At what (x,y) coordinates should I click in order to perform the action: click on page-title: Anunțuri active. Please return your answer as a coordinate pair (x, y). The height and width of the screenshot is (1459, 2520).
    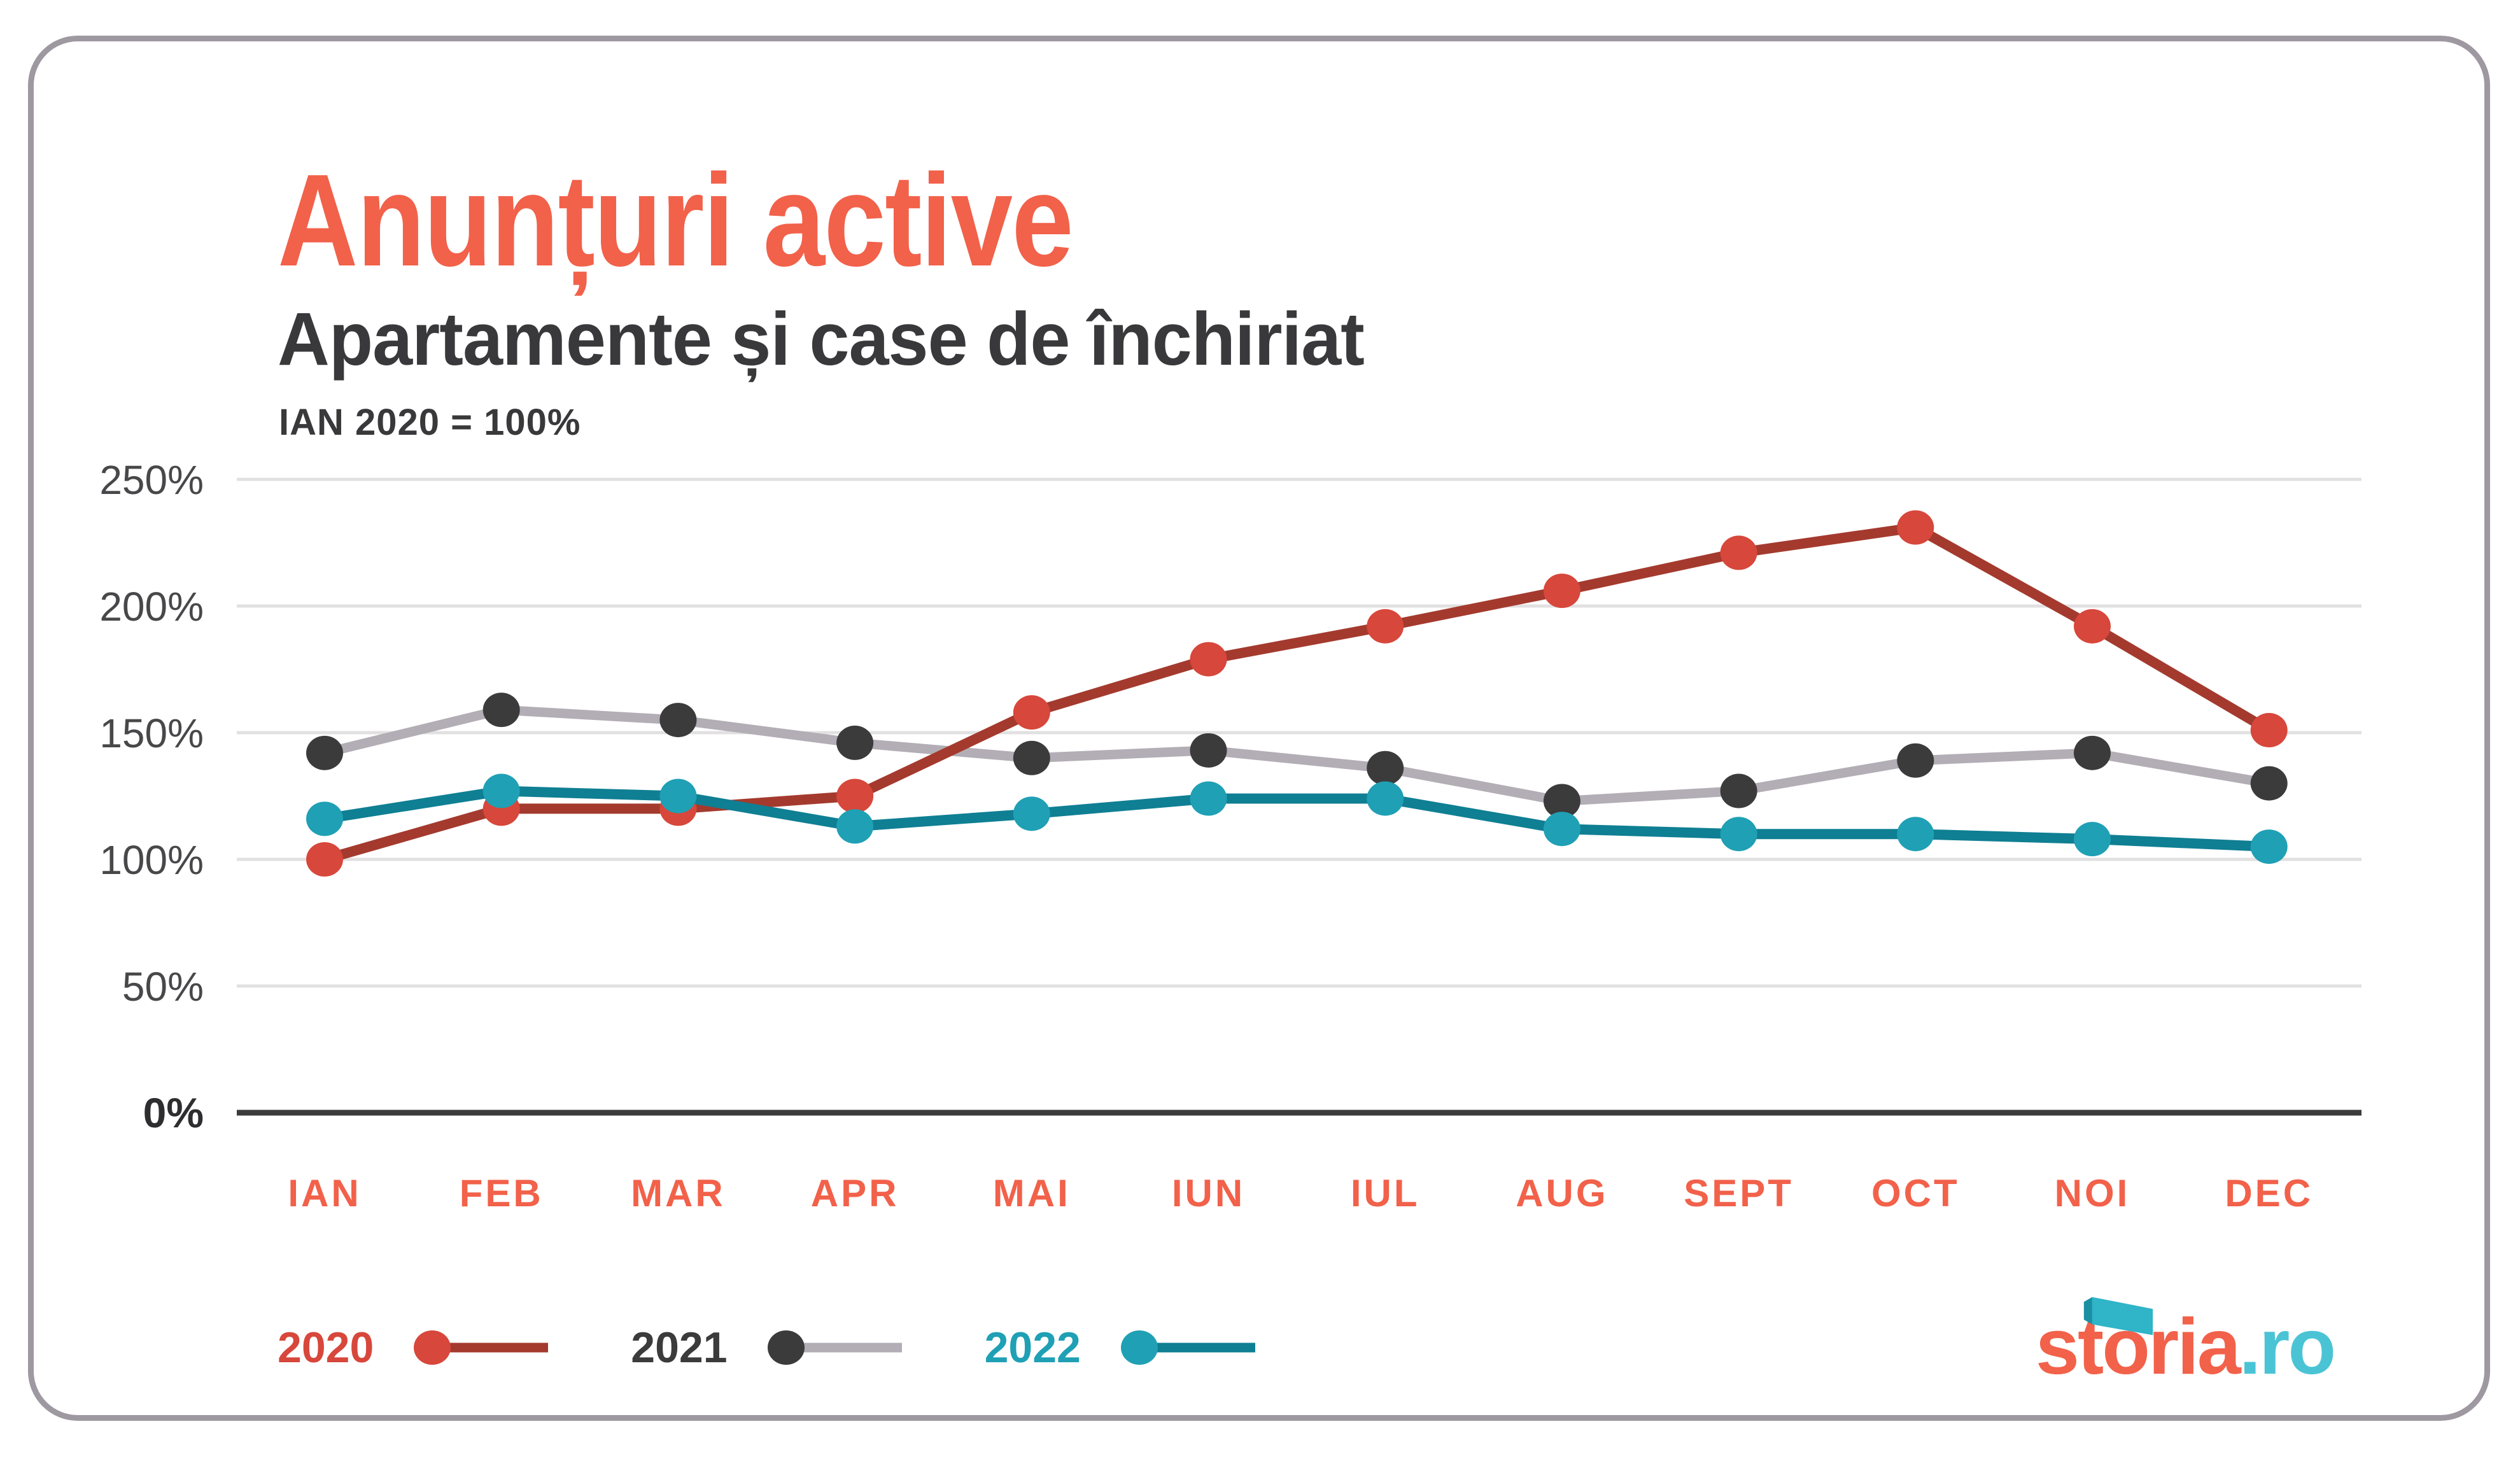
    Looking at the image, I should click on (676, 220).